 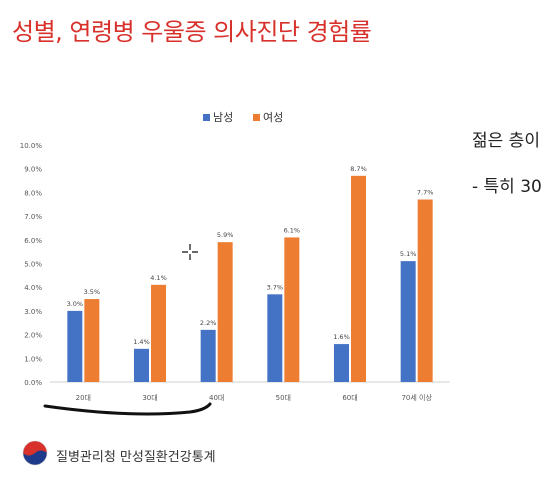 What do you see at coordinates (275, 287) in the screenshot?
I see `data-label: 3.7%` at bounding box center [275, 287].